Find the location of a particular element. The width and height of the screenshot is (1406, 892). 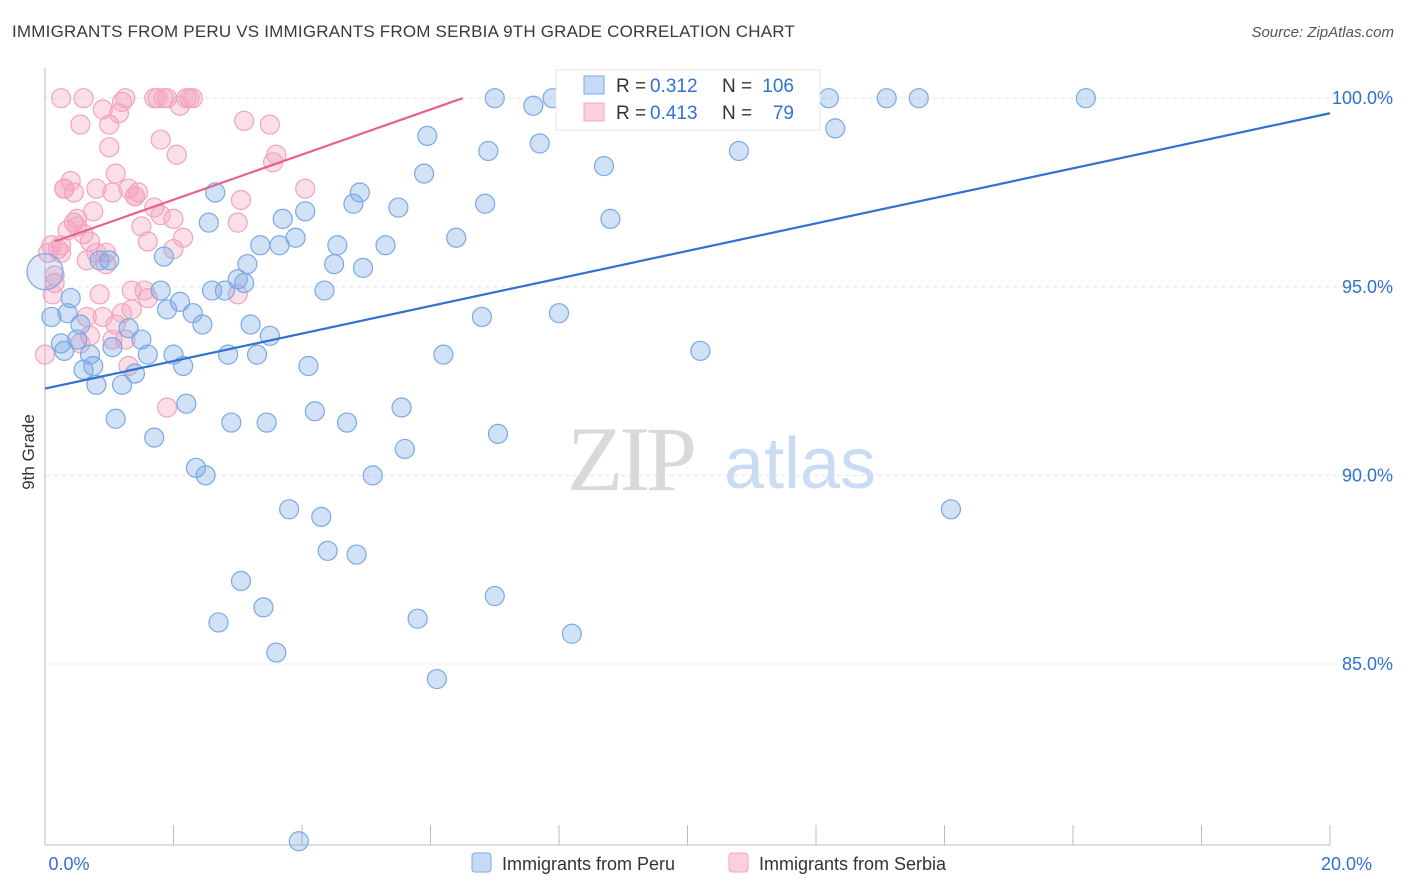

serbia-trend-line is located at coordinates (258, 170).